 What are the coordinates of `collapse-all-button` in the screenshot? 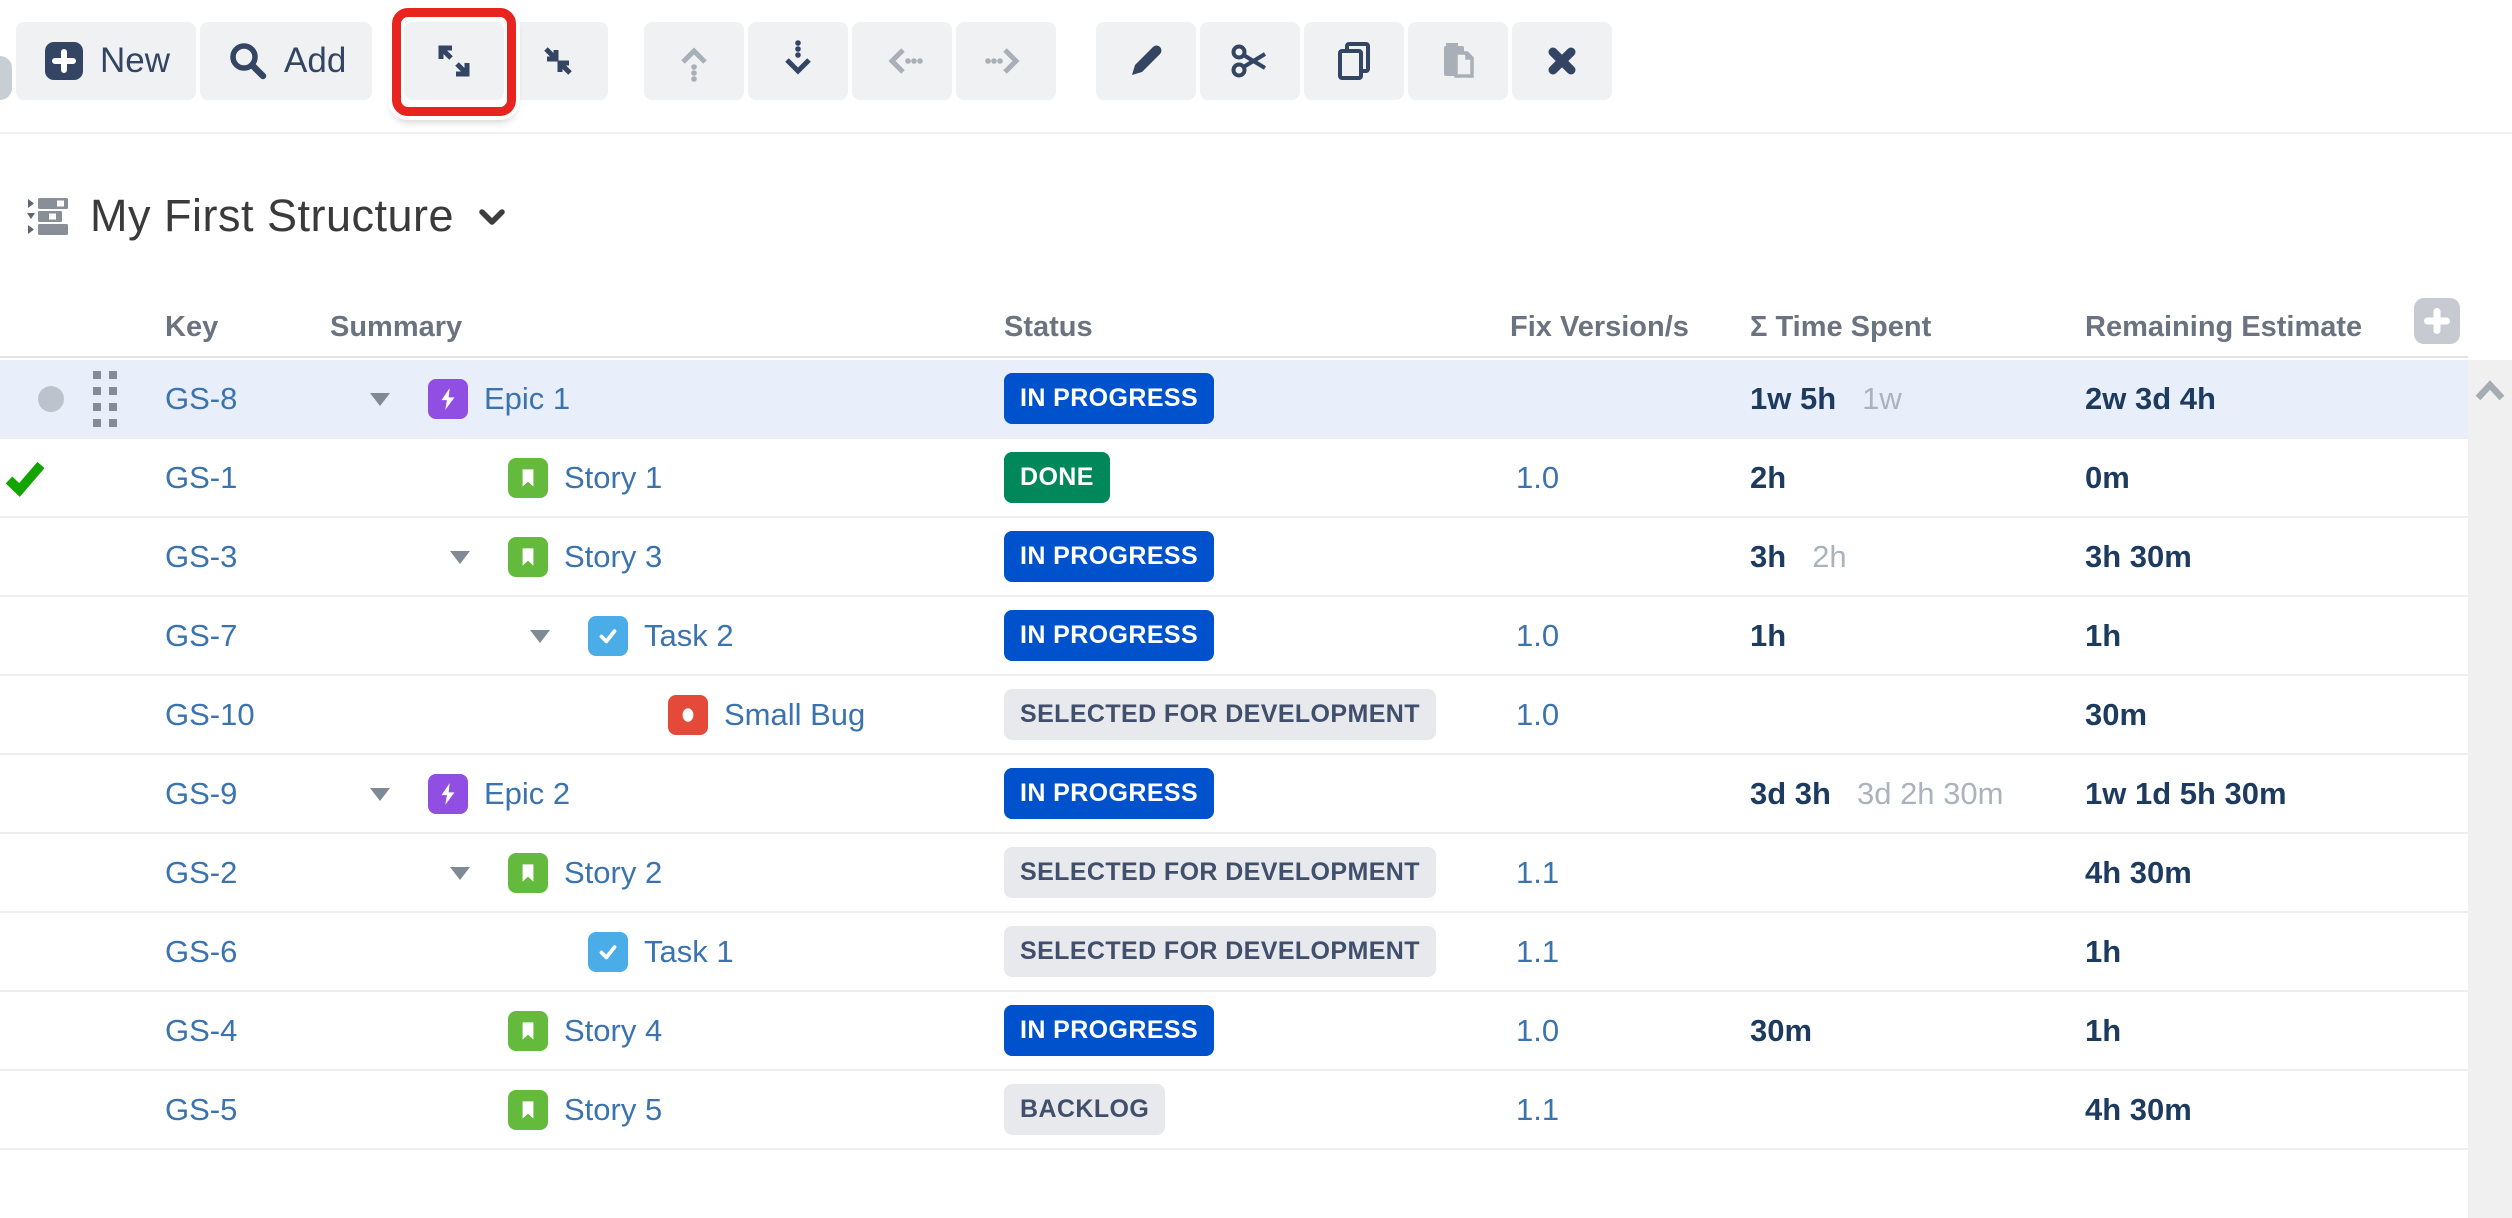 It's located at (558, 61).